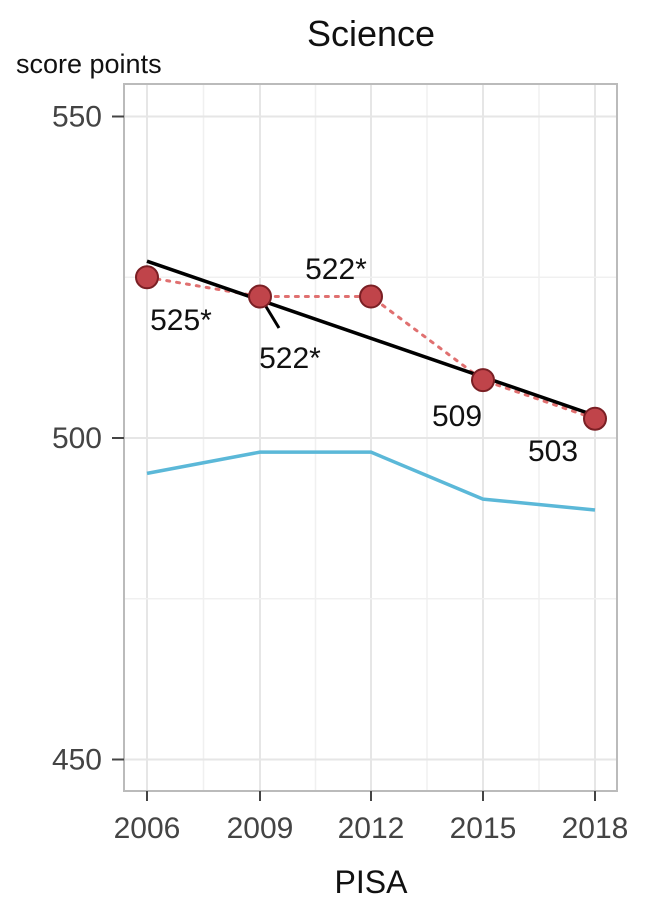 The image size is (646, 901). I want to click on x-tick-label: 2012, so click(371, 828).